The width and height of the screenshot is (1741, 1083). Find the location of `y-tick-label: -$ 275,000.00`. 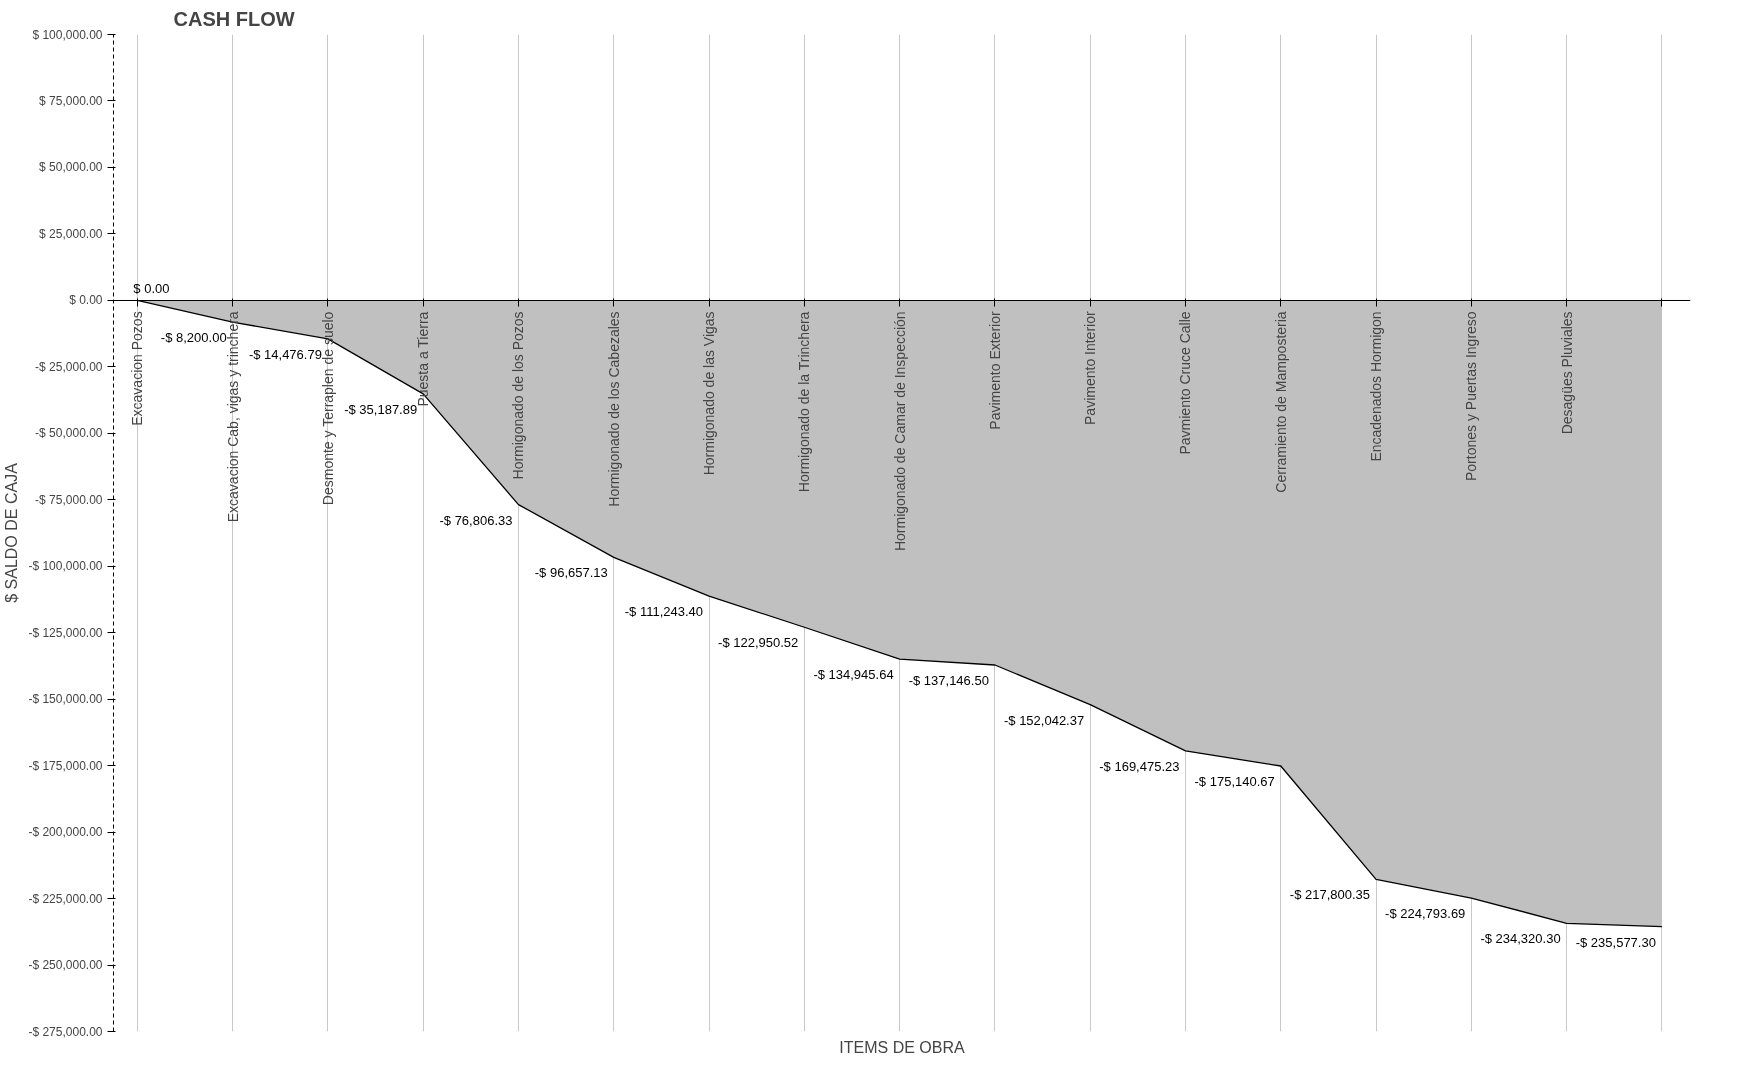

y-tick-label: -$ 275,000.00 is located at coordinates (65, 1031).